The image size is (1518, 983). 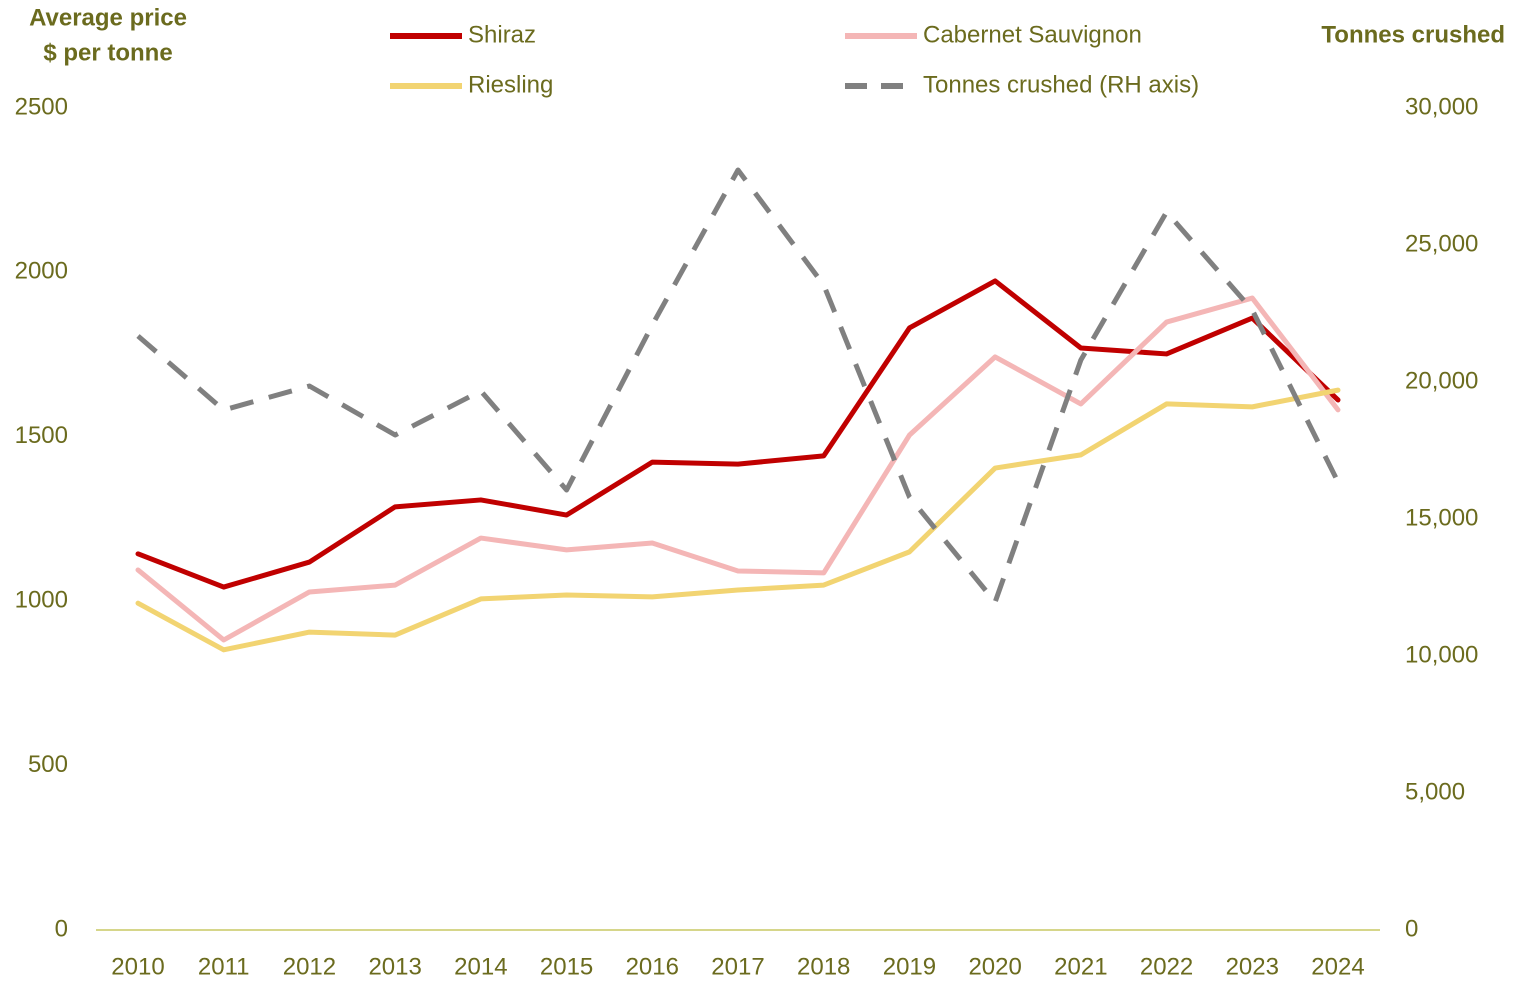 What do you see at coordinates (510, 84) in the screenshot?
I see `legend-label: Riesling` at bounding box center [510, 84].